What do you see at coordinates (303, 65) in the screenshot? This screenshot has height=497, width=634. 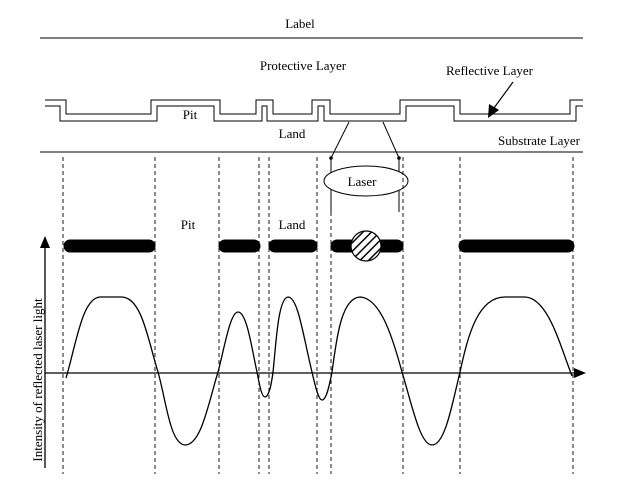 I see `protective-layer-text: Protective Layer` at bounding box center [303, 65].